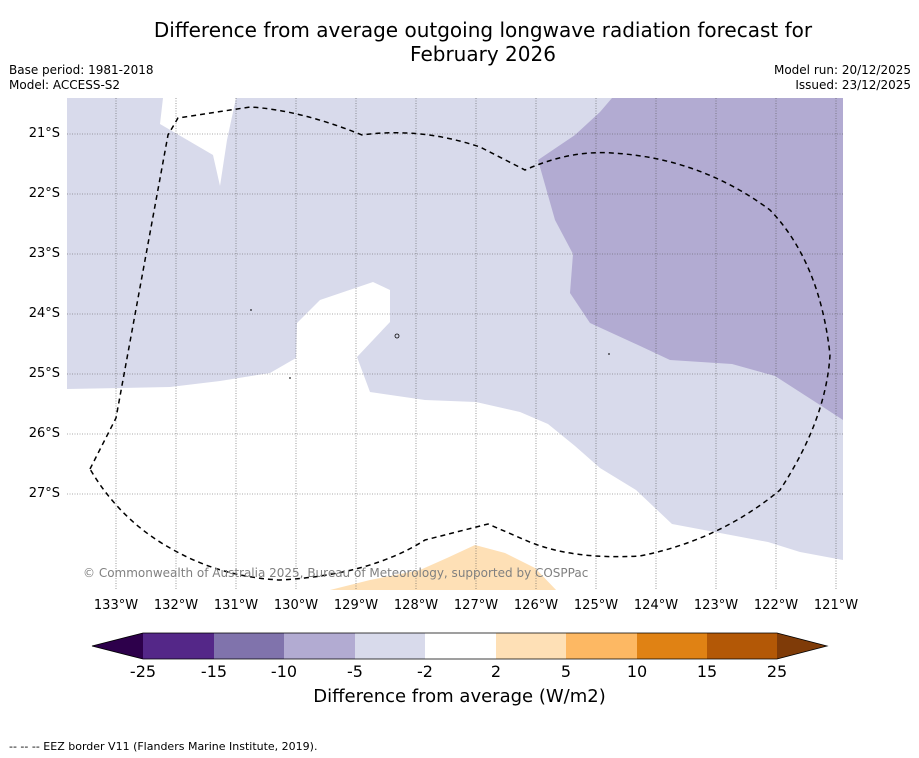 Image resolution: width=919 pixels, height=758 pixels. What do you see at coordinates (284, 671) in the screenshot?
I see `colorbar-tick-2: -10` at bounding box center [284, 671].